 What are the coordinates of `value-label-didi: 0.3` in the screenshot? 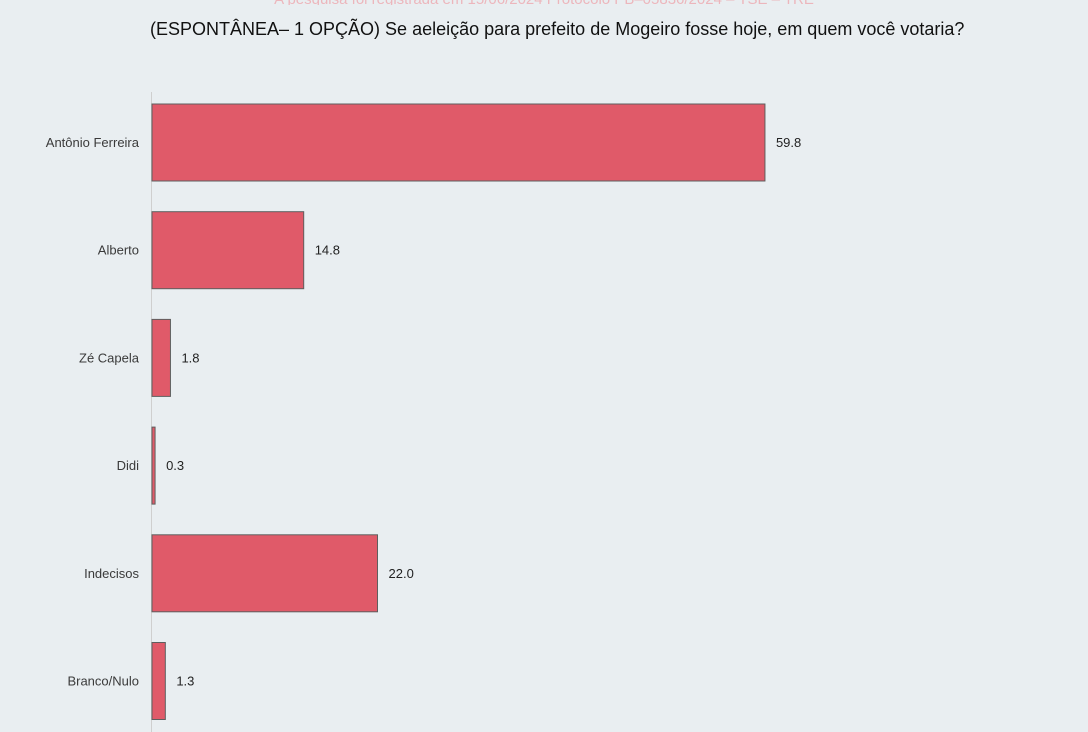 It's located at (175, 465).